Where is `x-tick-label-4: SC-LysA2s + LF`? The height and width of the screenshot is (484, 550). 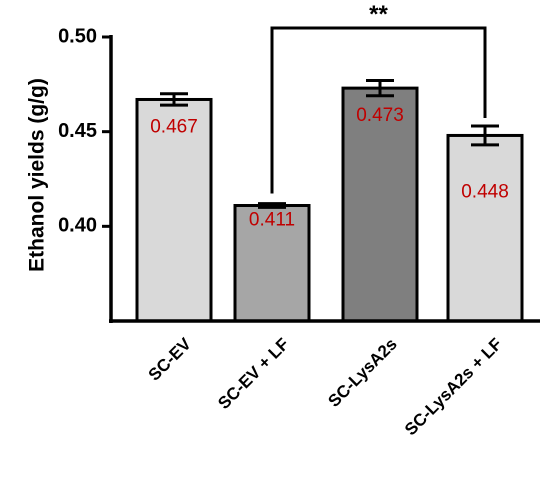
x-tick-label-4: SC-LysA2s + LF is located at coordinates (453, 386).